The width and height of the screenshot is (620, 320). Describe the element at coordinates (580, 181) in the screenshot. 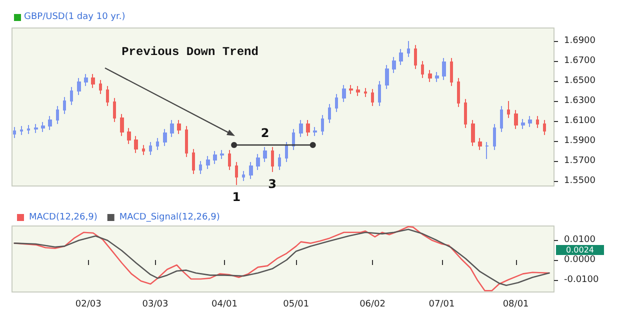

I see `y-tick-label: 1.5500` at that location.